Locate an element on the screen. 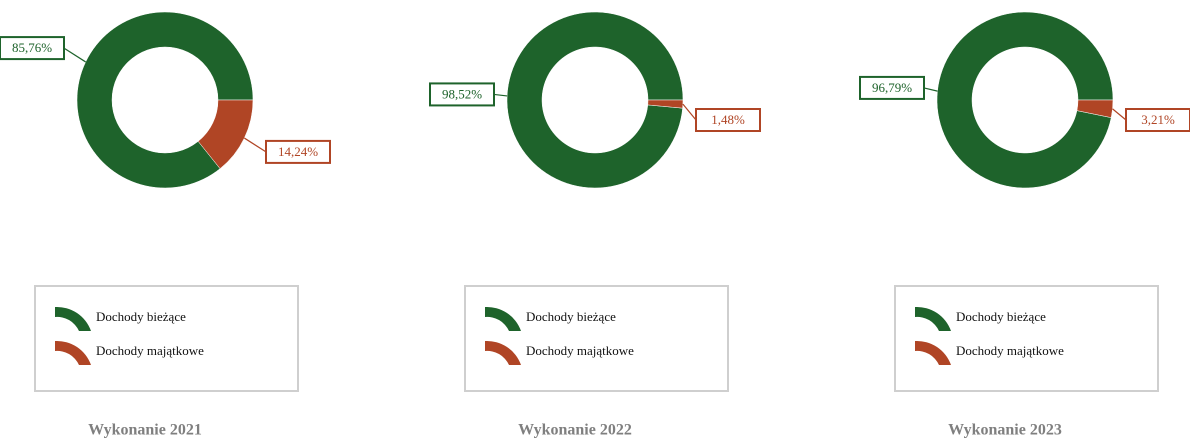 The width and height of the screenshot is (1190, 439). data-label: 85,76% is located at coordinates (32, 47).